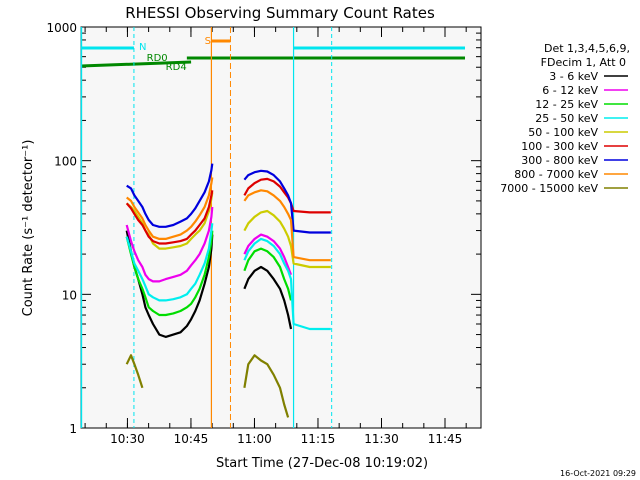  Describe the element at coordinates (583, 62) in the screenshot. I see `legend-header-line-2: FDecim 1, Att 0` at that location.